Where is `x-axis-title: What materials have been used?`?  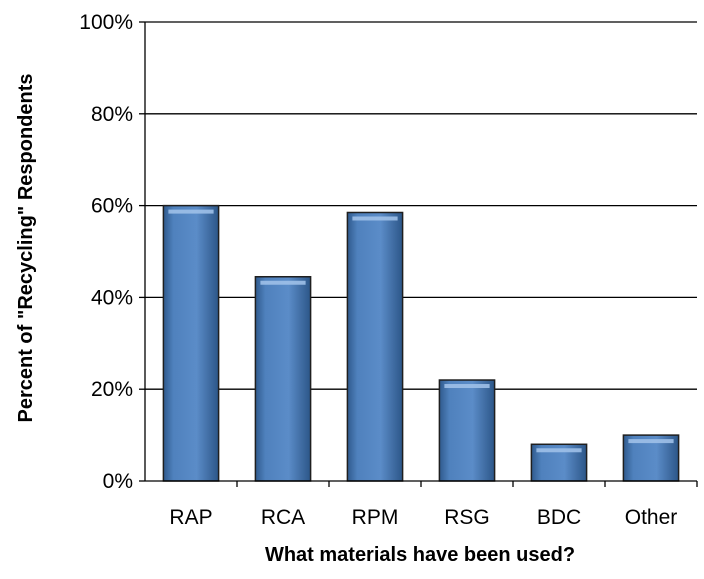 x-axis-title: What materials have been used? is located at coordinates (420, 555).